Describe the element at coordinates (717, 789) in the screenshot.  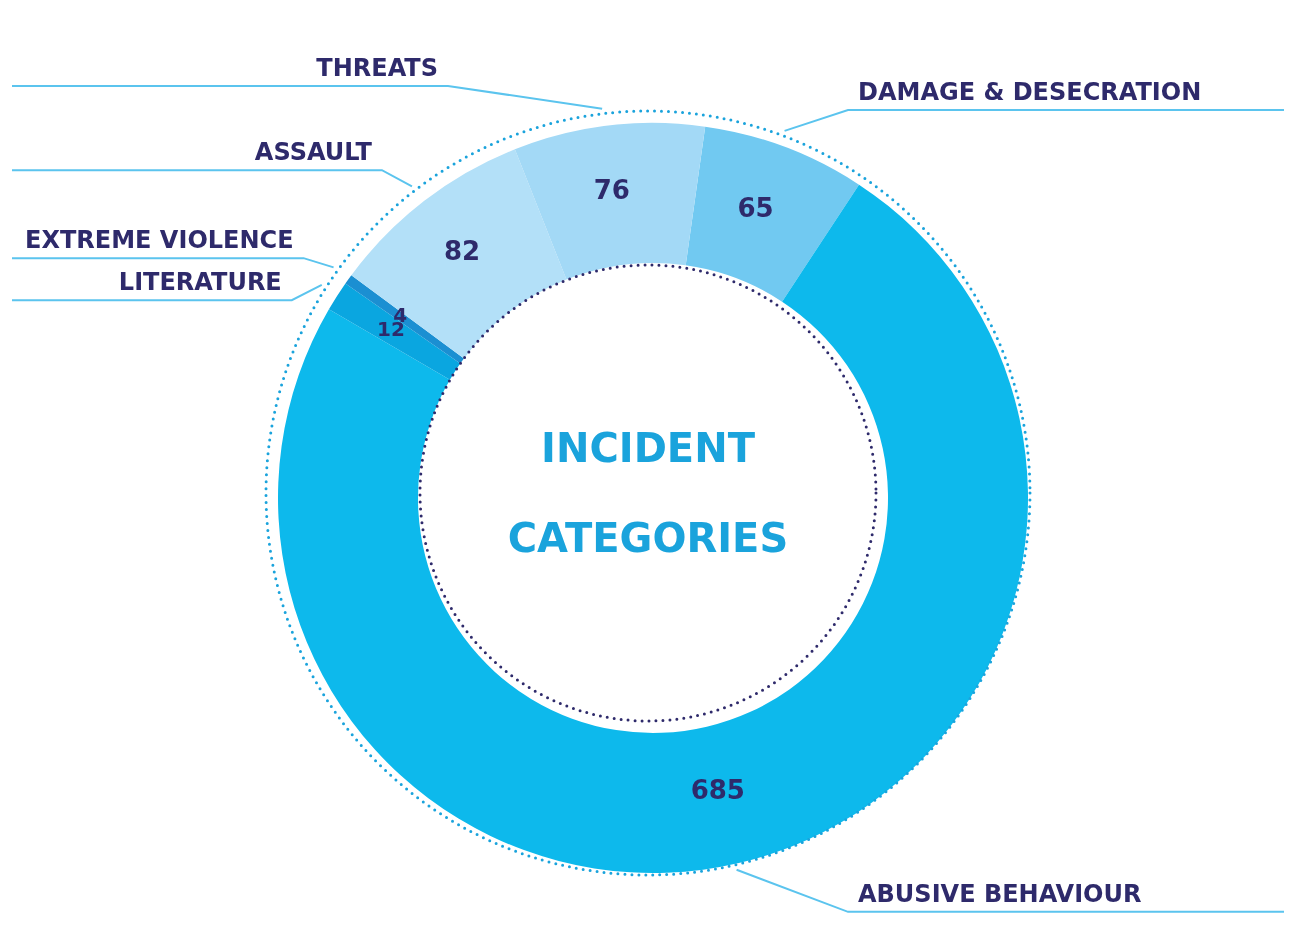
I see `data-label: 685` at that location.